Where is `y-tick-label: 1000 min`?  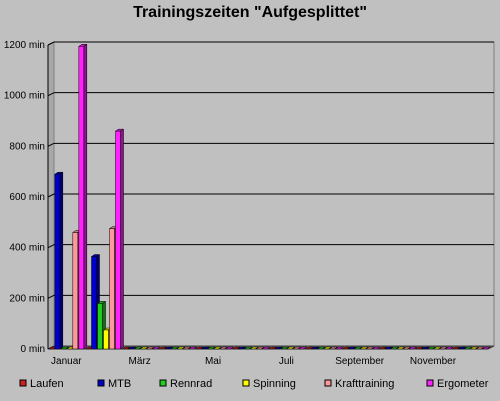 y-tick-label: 1000 min is located at coordinates (24, 96).